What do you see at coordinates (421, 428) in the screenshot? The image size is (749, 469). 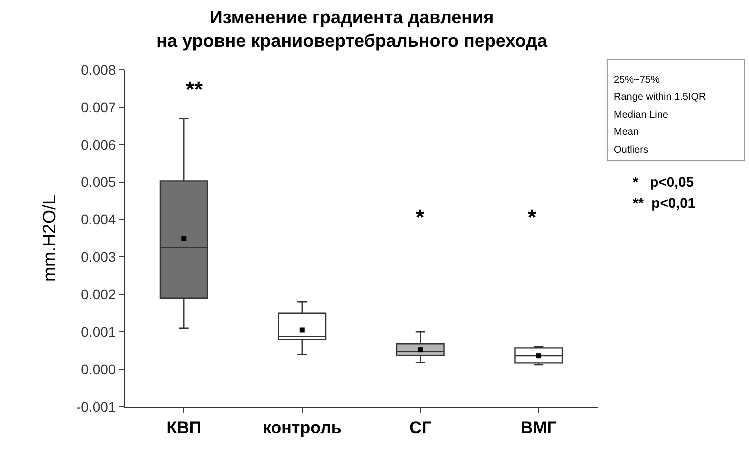 I see `x-tick-label: СГ` at bounding box center [421, 428].